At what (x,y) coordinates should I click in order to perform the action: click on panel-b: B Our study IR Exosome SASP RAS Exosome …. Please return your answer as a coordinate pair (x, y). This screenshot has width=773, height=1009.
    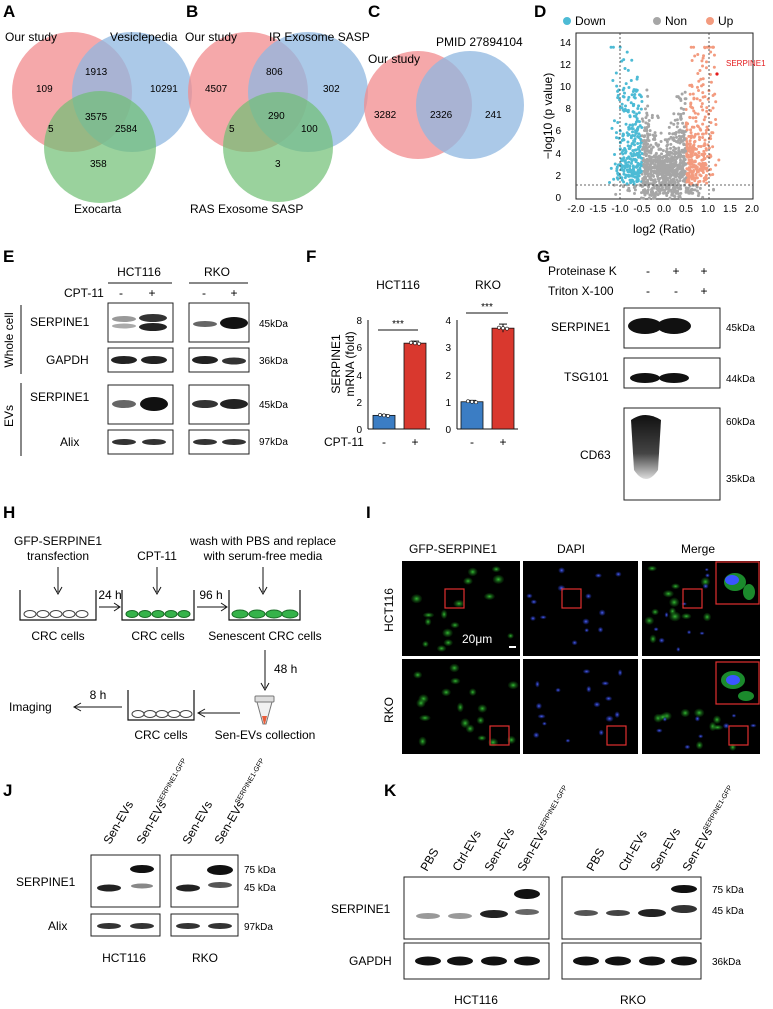
    Looking at the image, I should click on (277, 109).